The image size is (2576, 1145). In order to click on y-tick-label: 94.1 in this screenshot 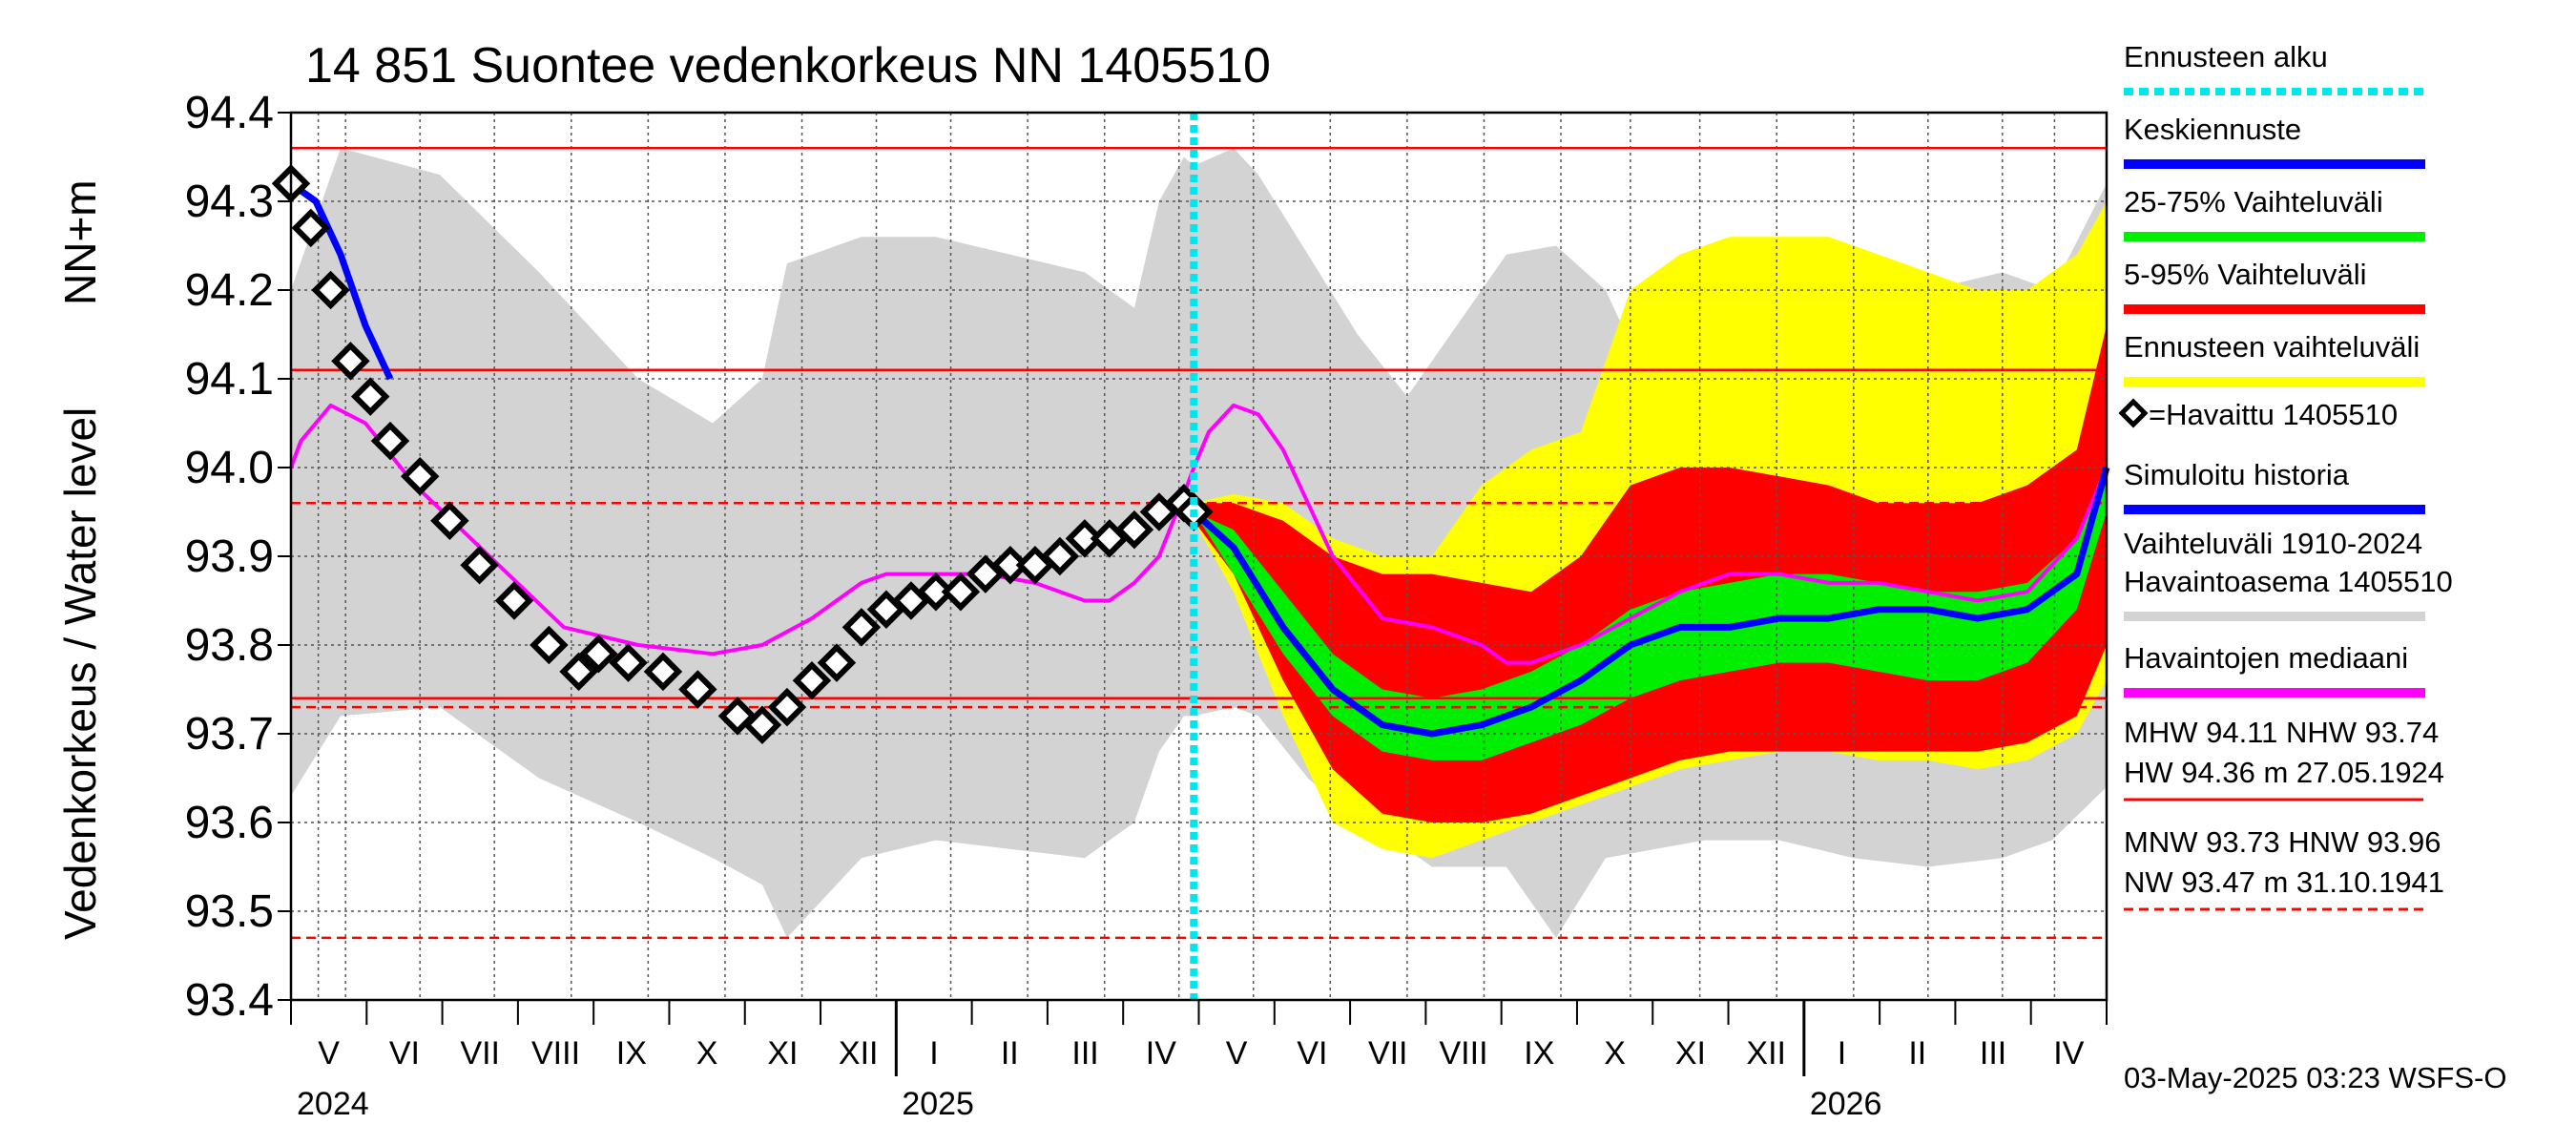, I will do `click(229, 379)`.